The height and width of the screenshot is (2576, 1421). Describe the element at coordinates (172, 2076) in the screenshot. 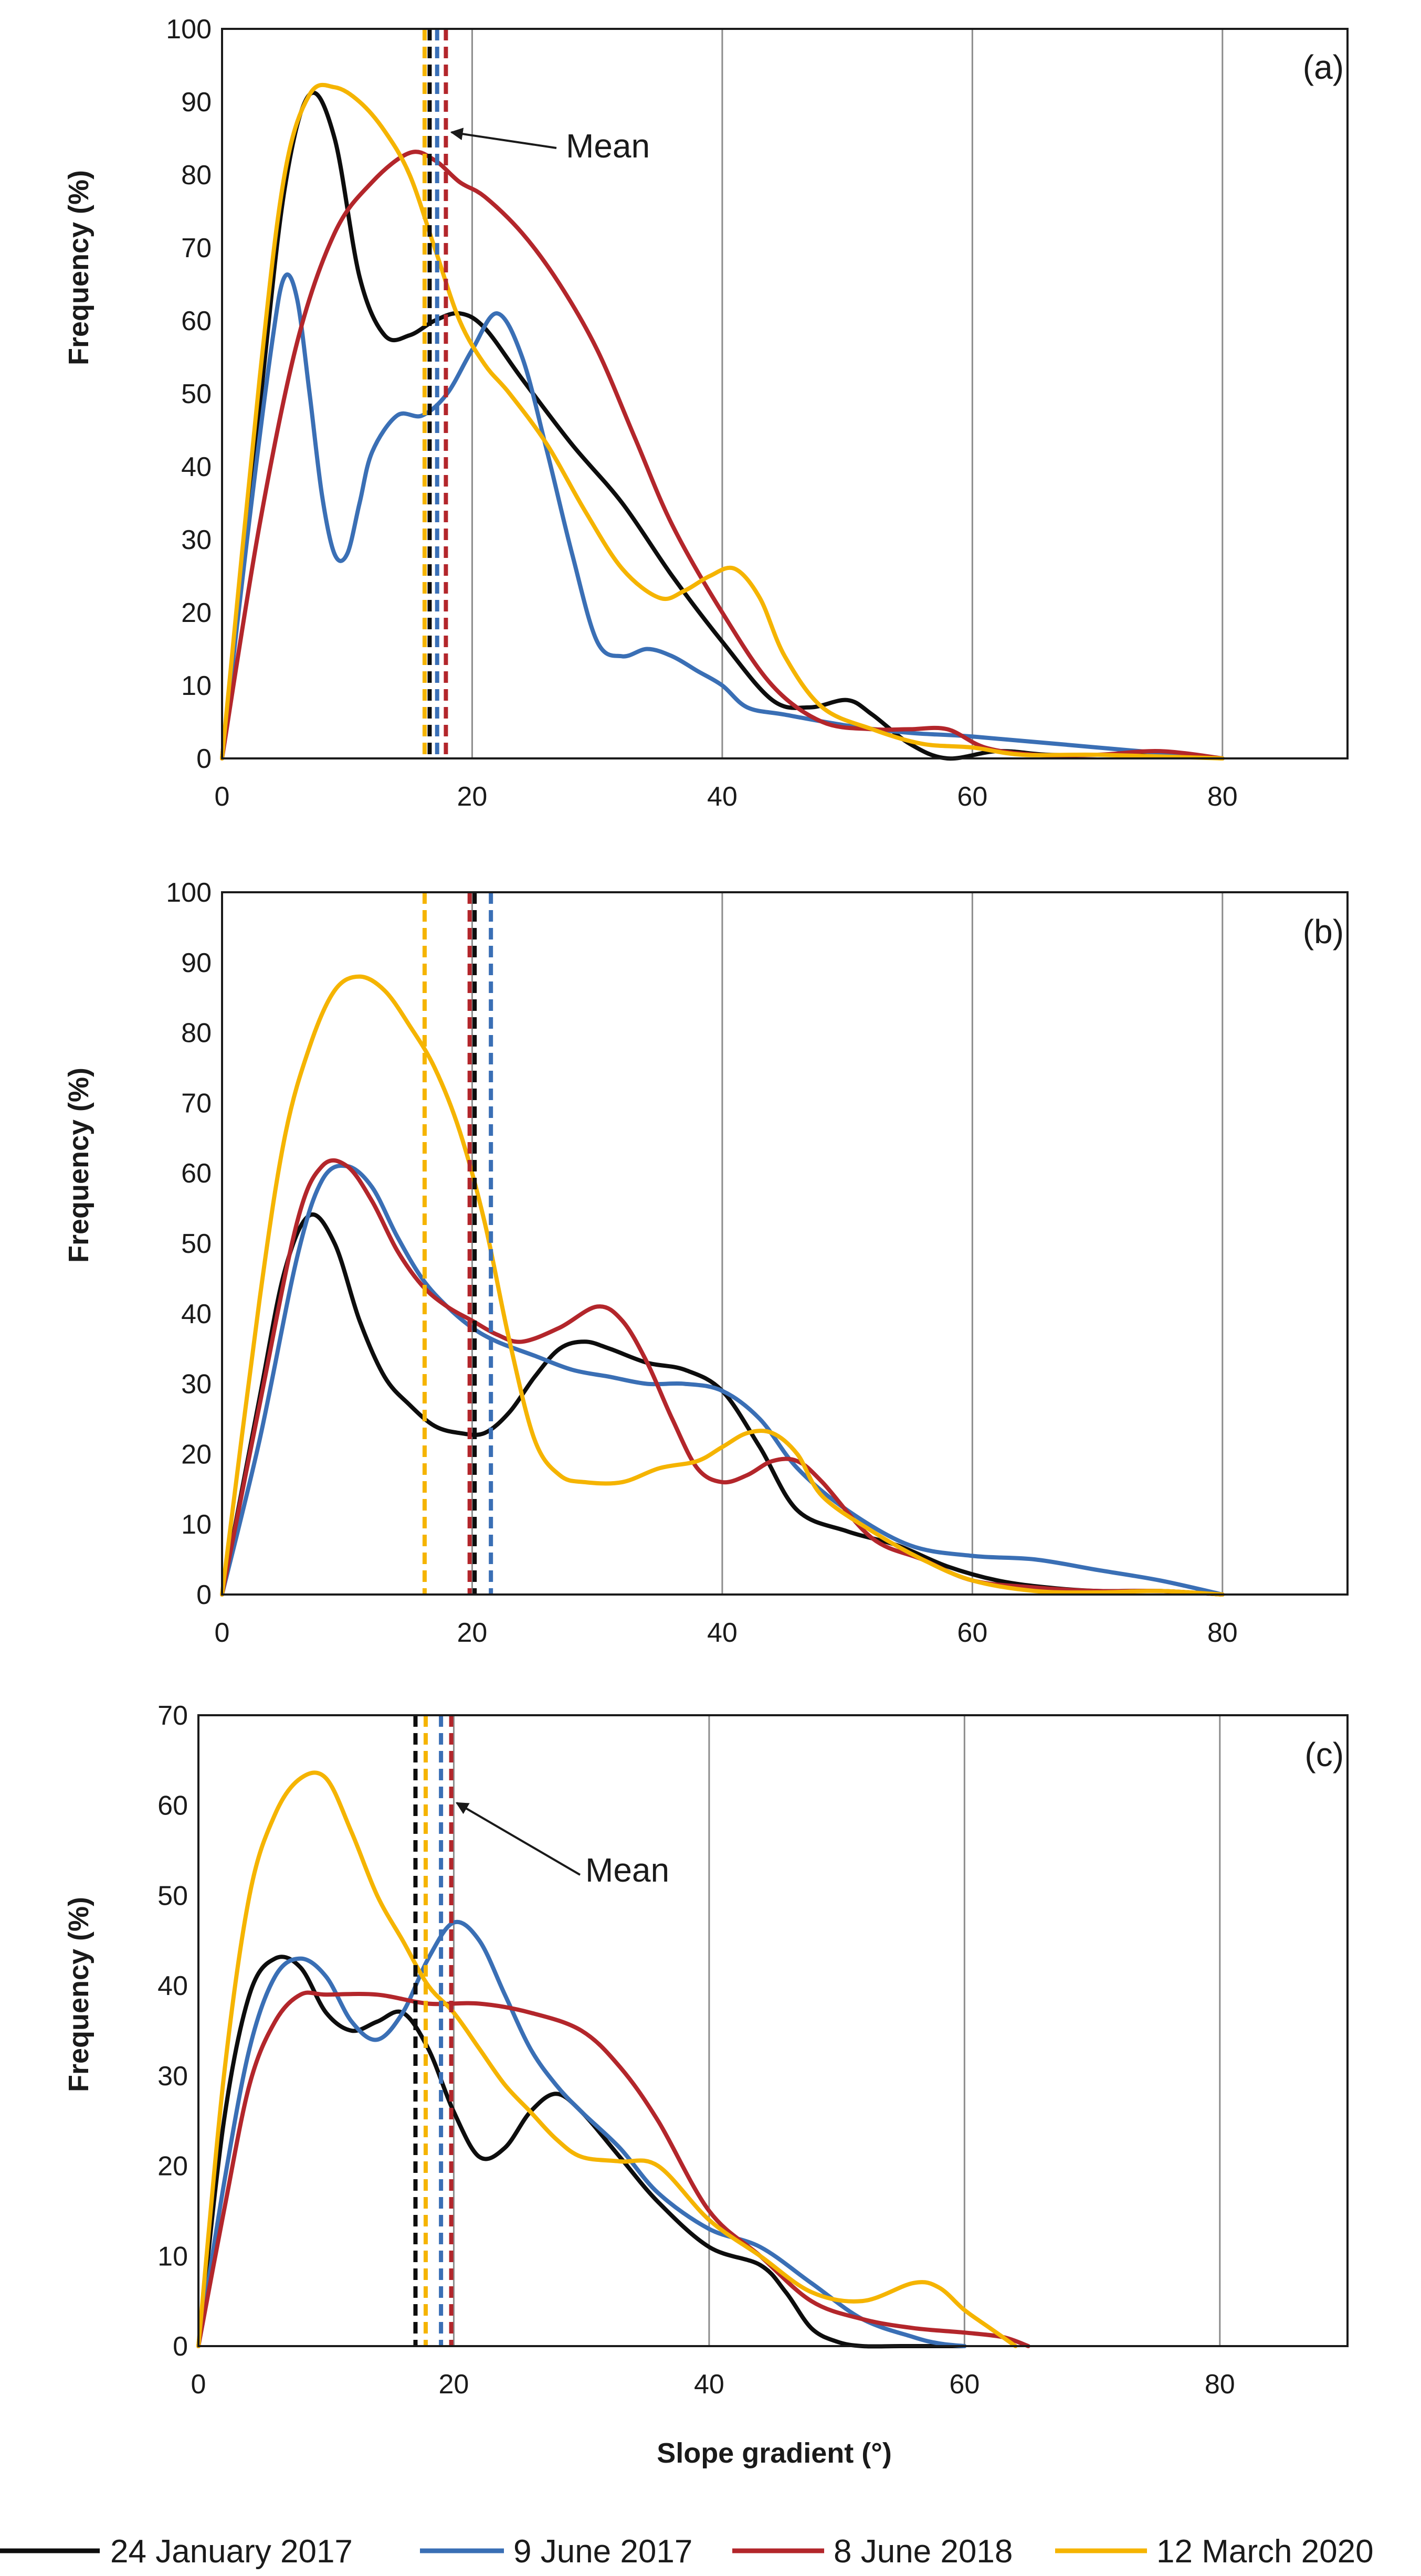

I see `panel-c-ytick-30: 30` at that location.